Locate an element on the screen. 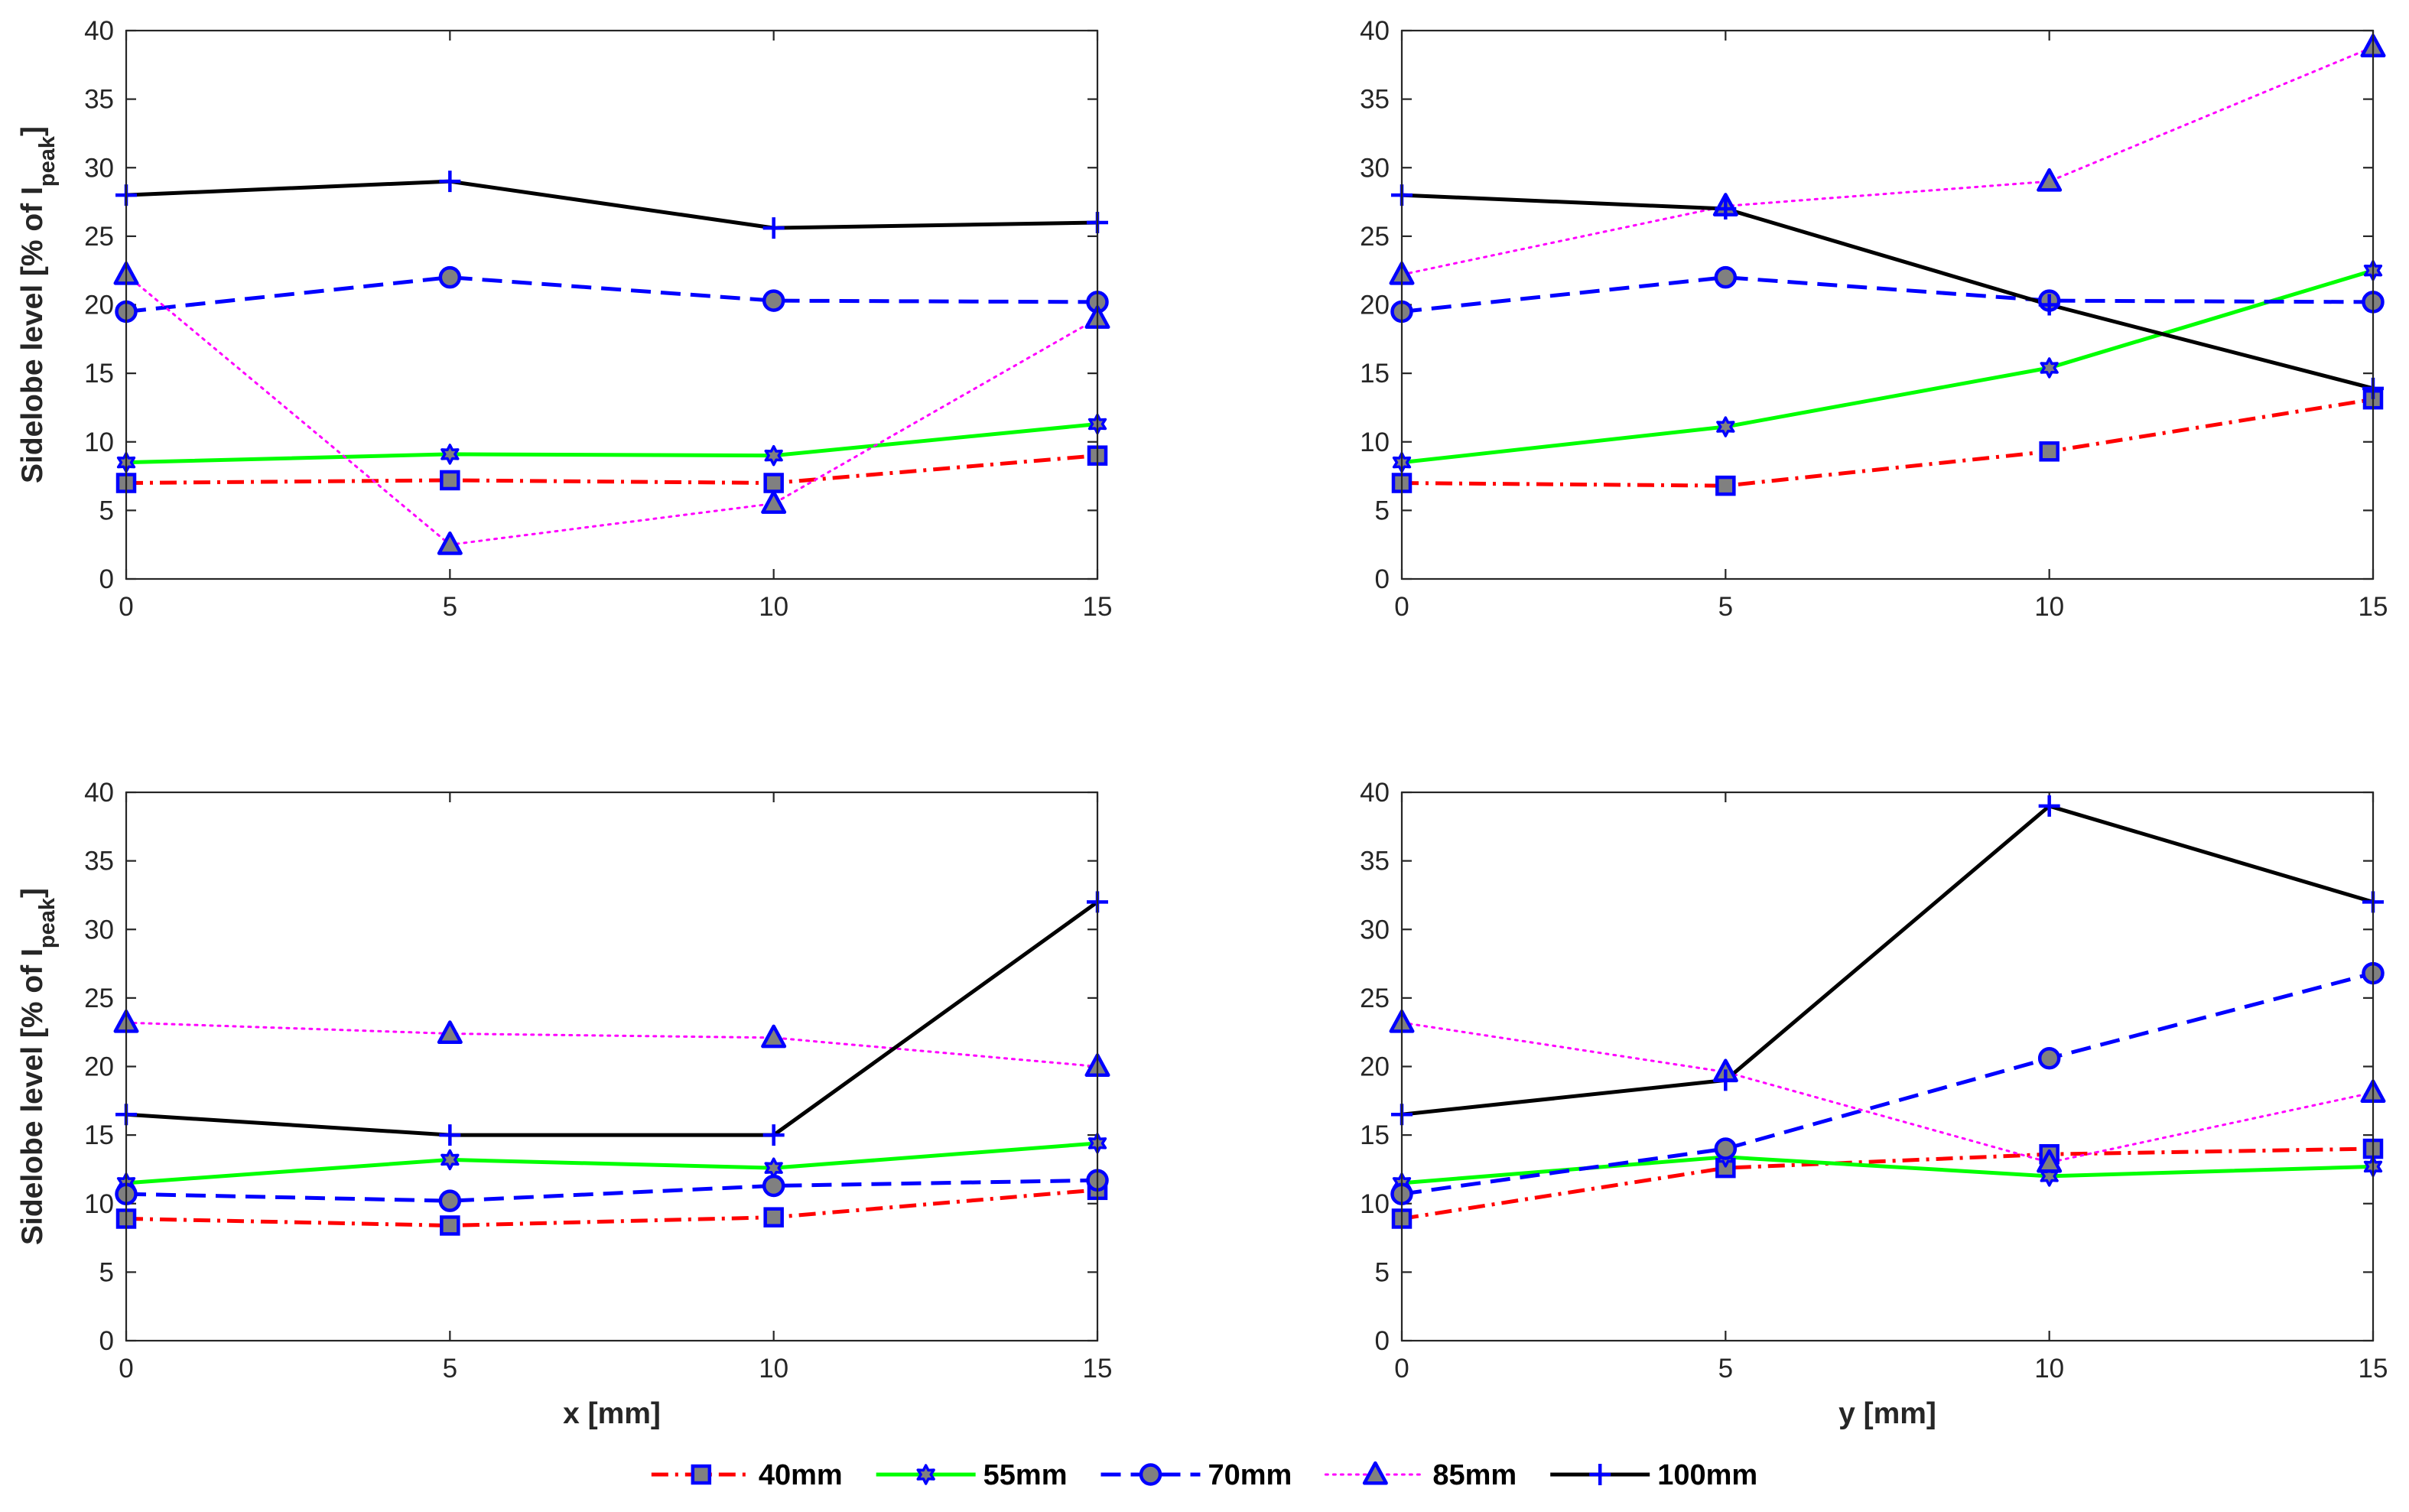  legend-label: 85mm is located at coordinates (1474, 1475).